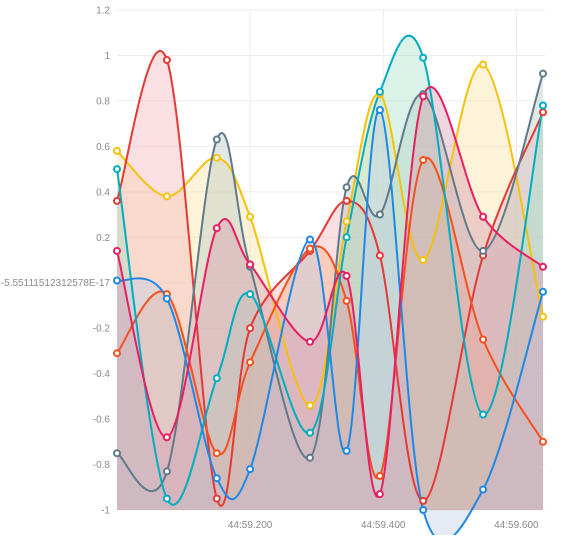 This screenshot has height=540, width=570. What do you see at coordinates (250, 525) in the screenshot?
I see `x-tick-label: 44:59.200` at bounding box center [250, 525].